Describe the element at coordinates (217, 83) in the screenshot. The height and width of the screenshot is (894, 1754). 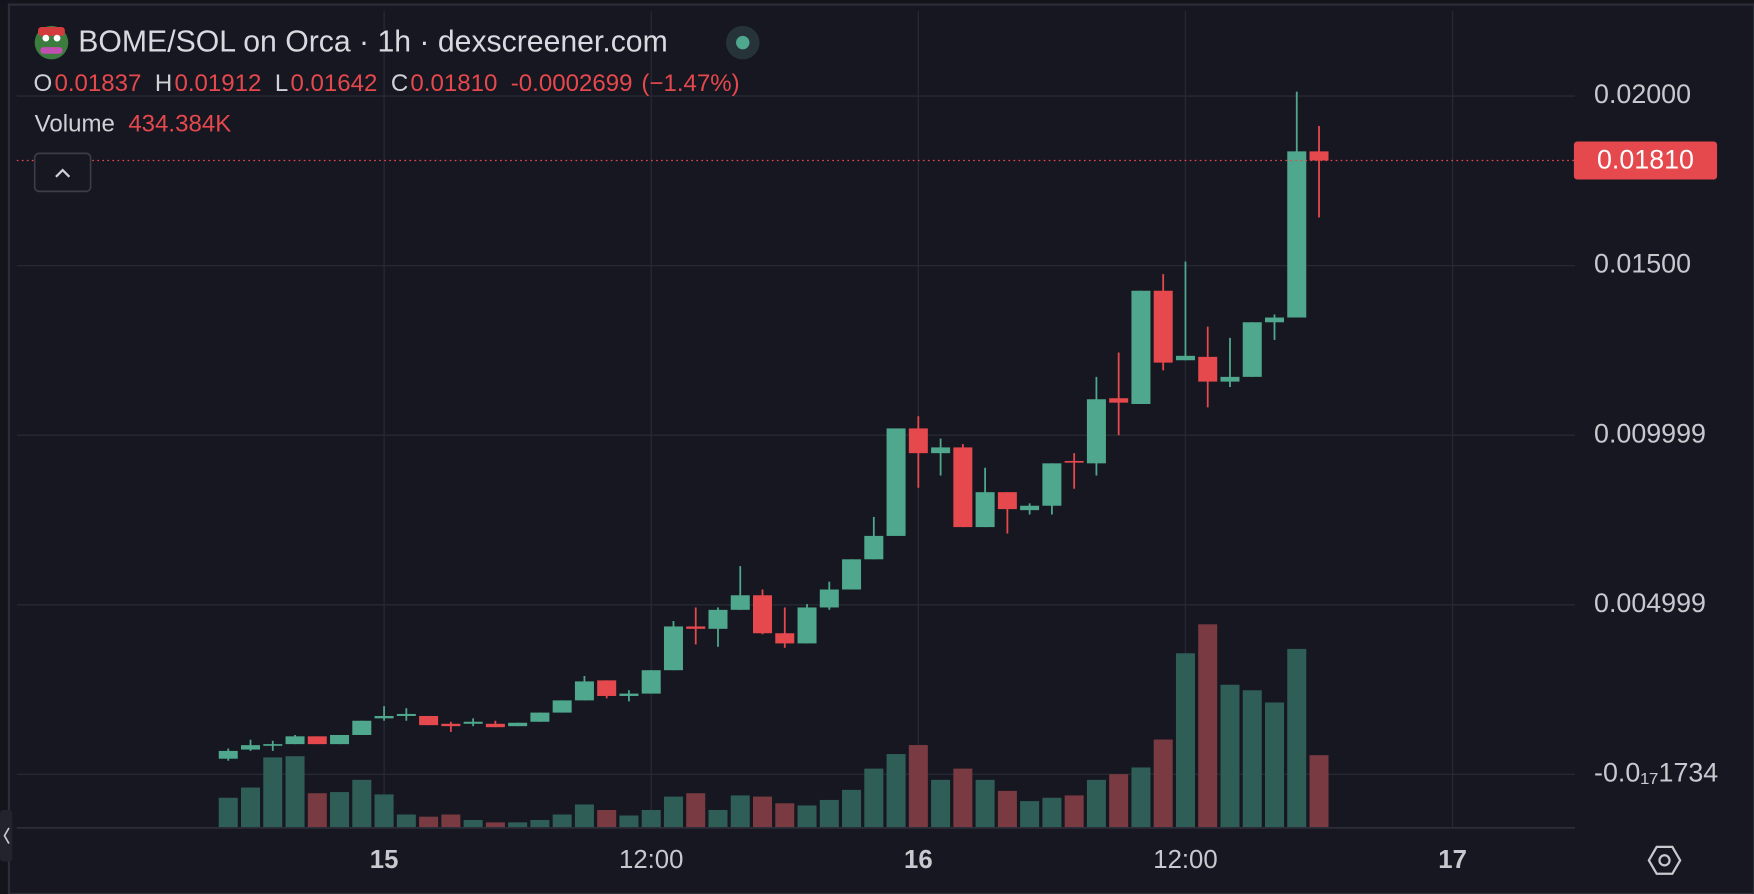
I see `ohlc-value: 0.01912` at that location.